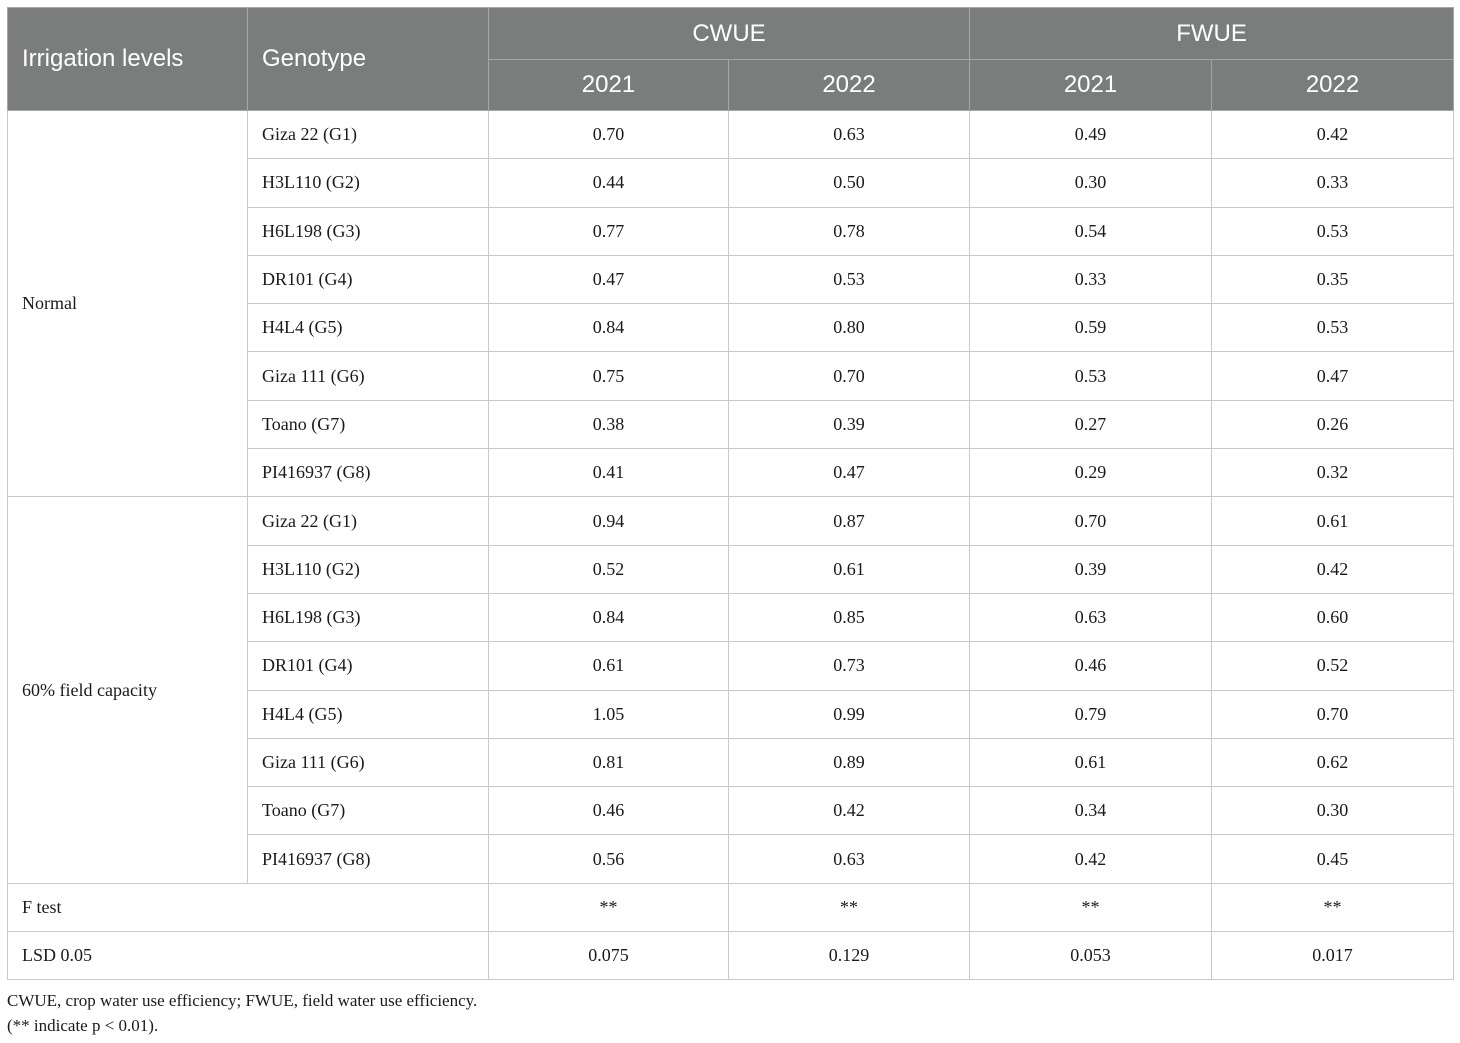 Image resolution: width=1460 pixels, height=1043 pixels. I want to click on summary-label-cell: F test, so click(248, 907).